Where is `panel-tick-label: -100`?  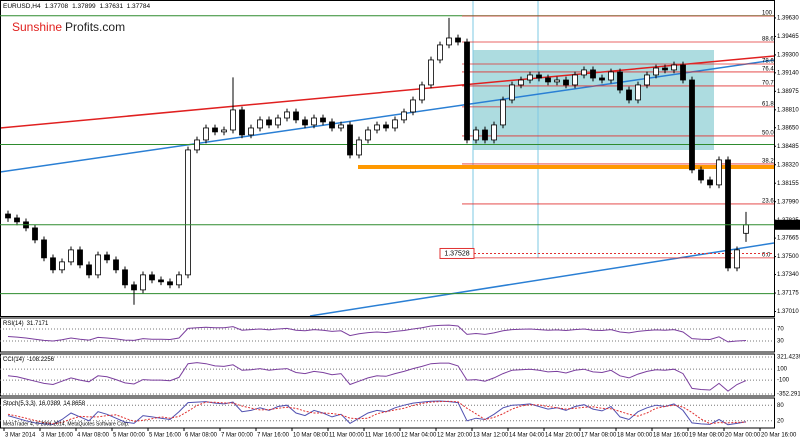
panel-tick-label: -100 is located at coordinates (783, 381).